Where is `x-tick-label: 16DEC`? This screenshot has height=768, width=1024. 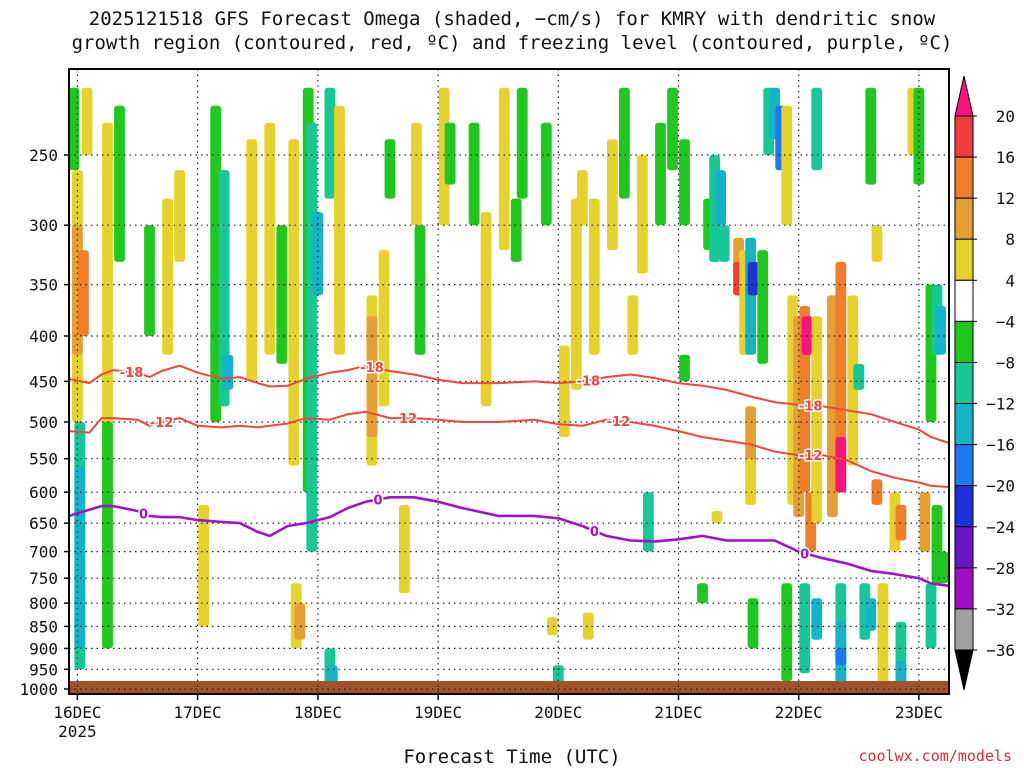 x-tick-label: 16DEC is located at coordinates (77, 712).